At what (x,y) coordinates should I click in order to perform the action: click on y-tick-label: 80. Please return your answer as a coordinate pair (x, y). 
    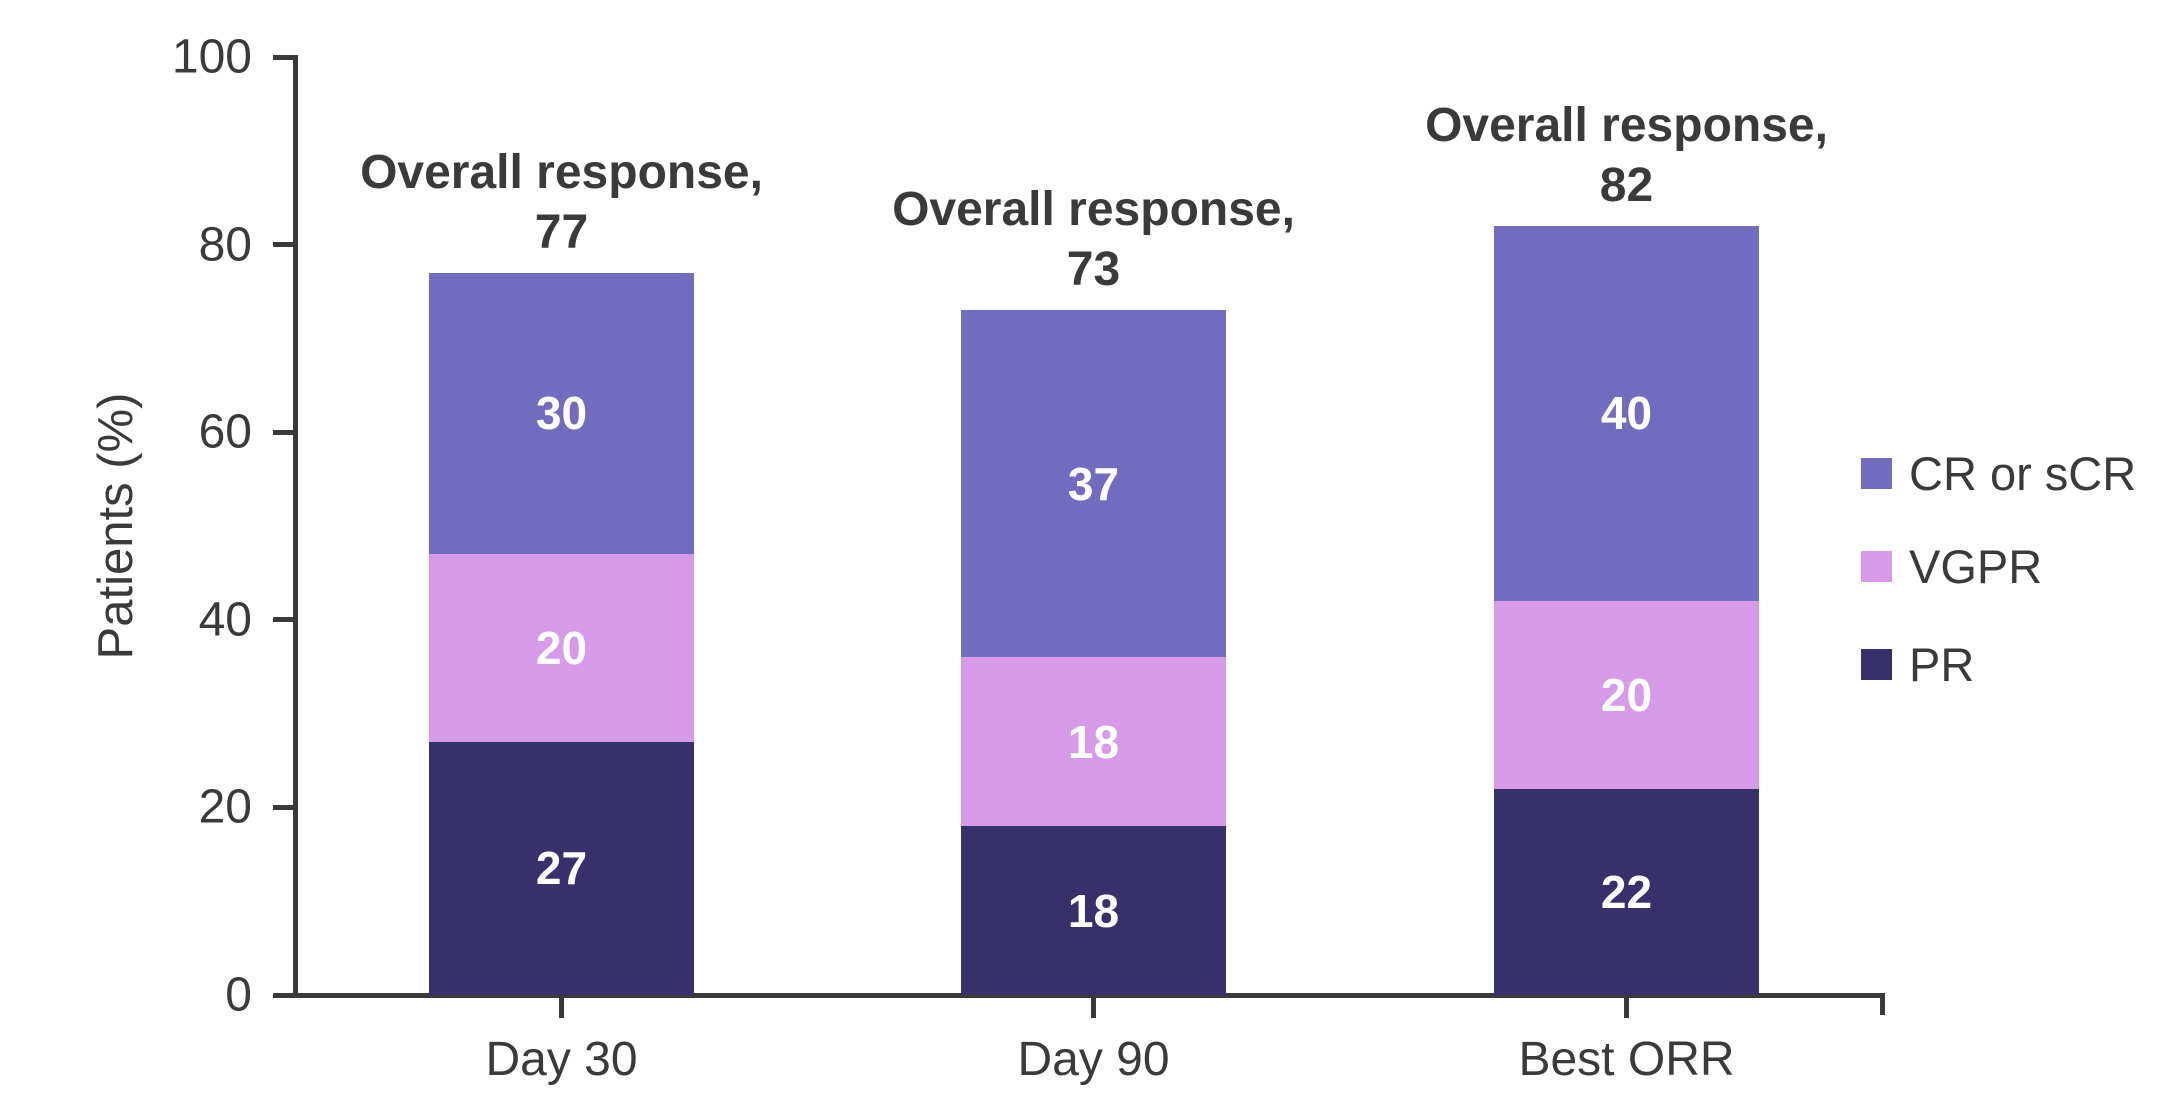
    Looking at the image, I should click on (225, 245).